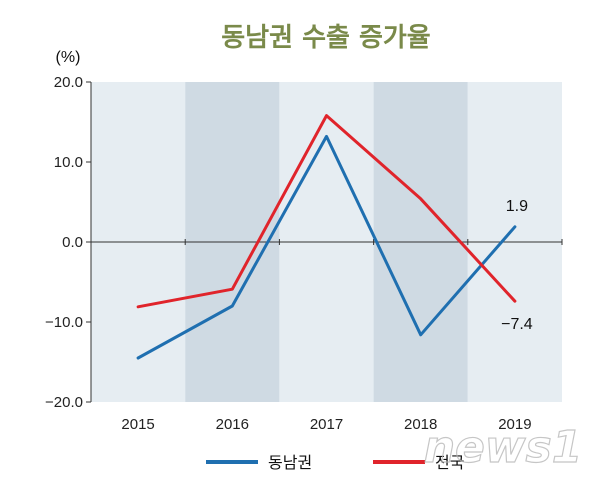 The height and width of the screenshot is (486, 606). I want to click on y-tick-label: 0.0, so click(72, 242).